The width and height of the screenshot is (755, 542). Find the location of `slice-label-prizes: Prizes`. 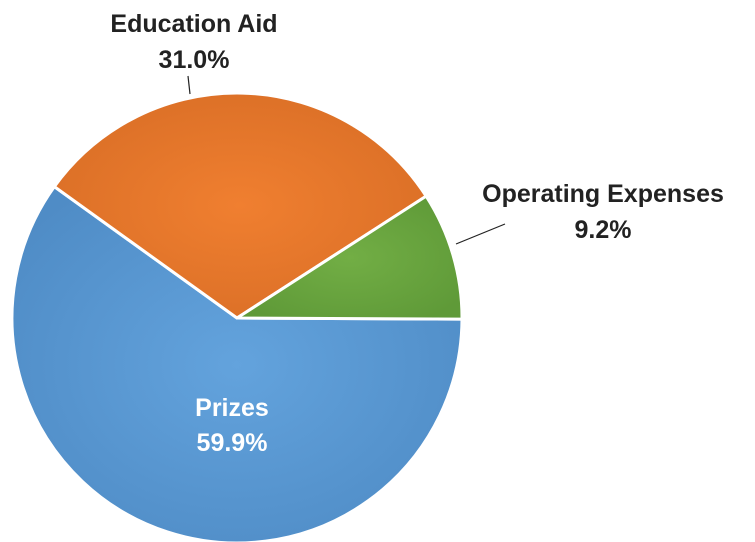

slice-label-prizes: Prizes is located at coordinates (232, 408).